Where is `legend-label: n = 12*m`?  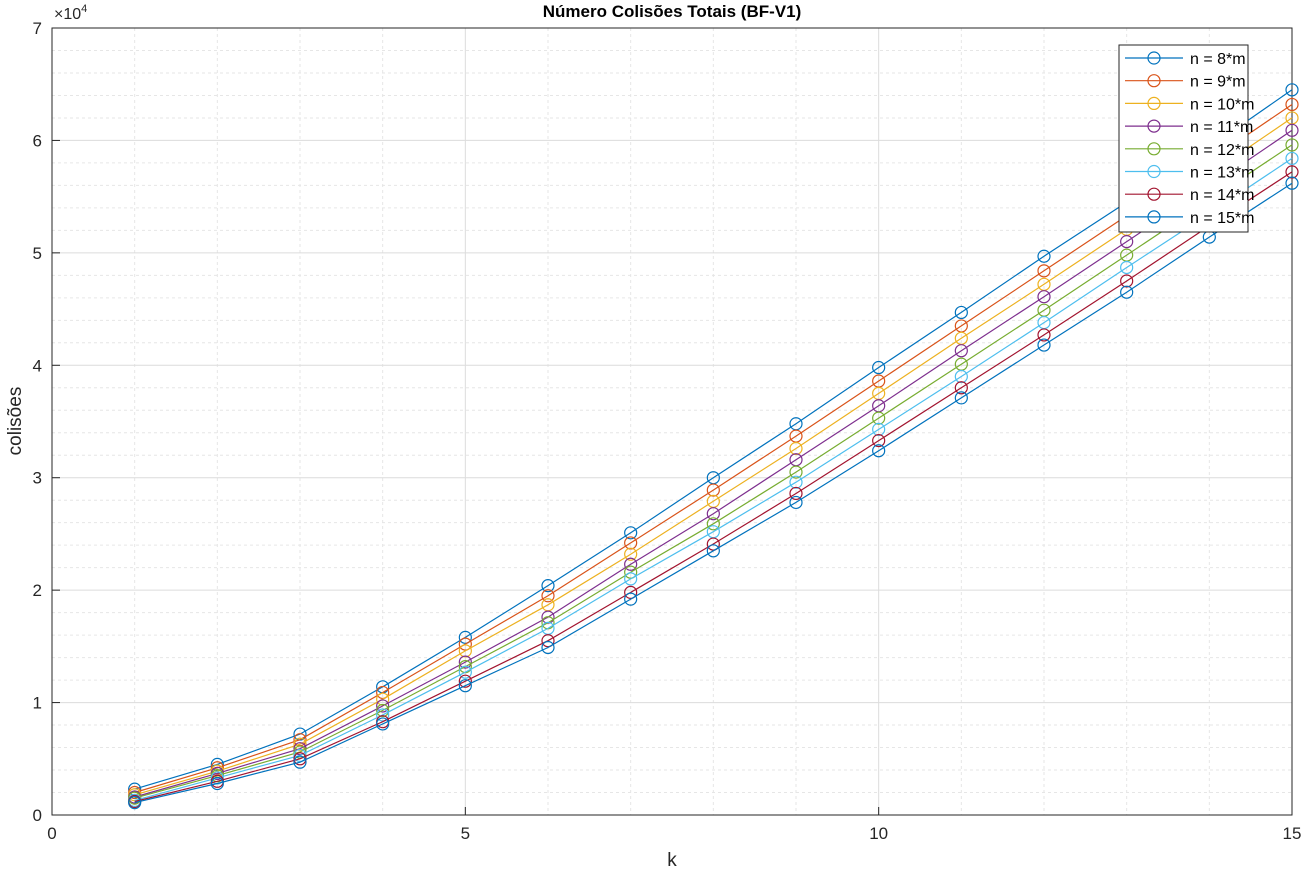
legend-label: n = 12*m is located at coordinates (1222, 150).